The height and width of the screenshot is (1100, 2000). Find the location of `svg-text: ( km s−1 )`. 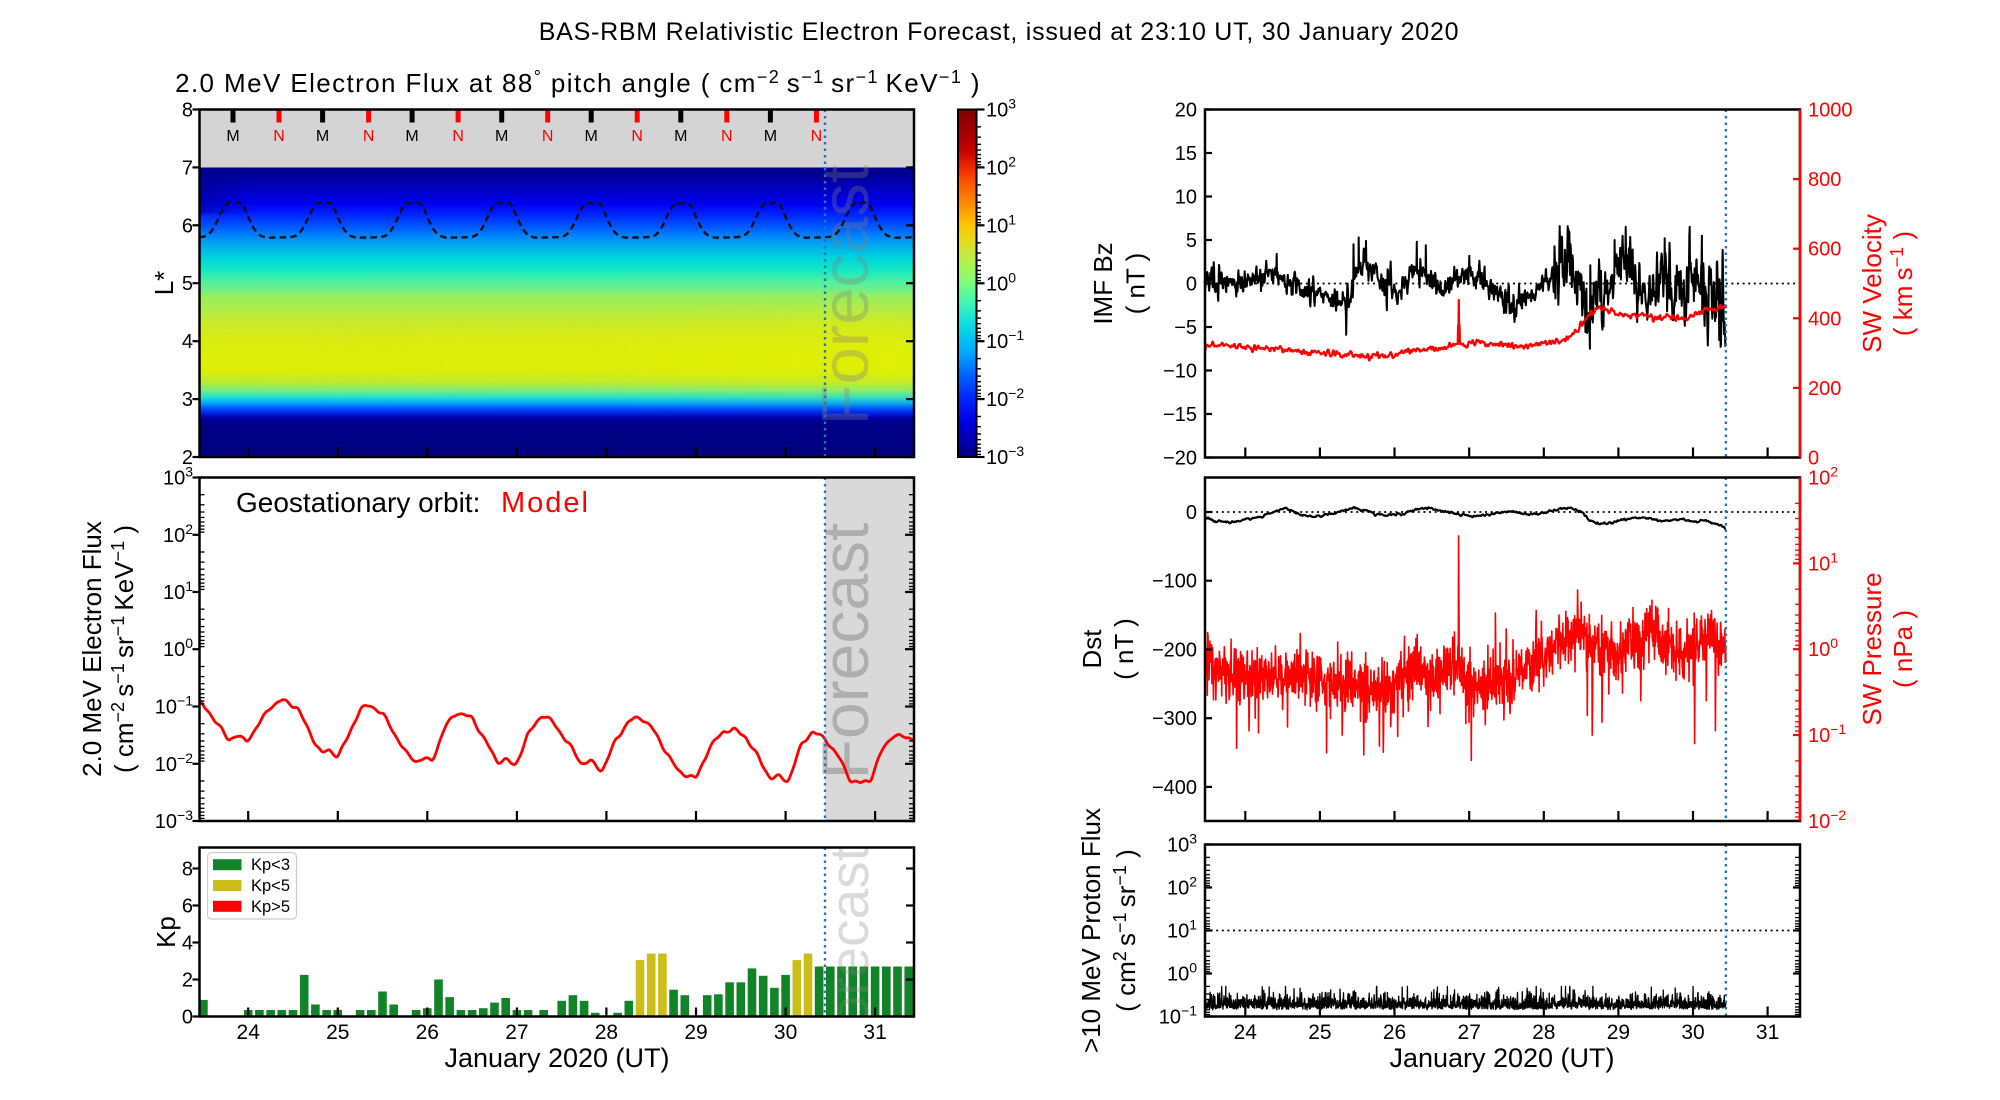

svg-text: ( km s−1 ) is located at coordinates (1902, 283).